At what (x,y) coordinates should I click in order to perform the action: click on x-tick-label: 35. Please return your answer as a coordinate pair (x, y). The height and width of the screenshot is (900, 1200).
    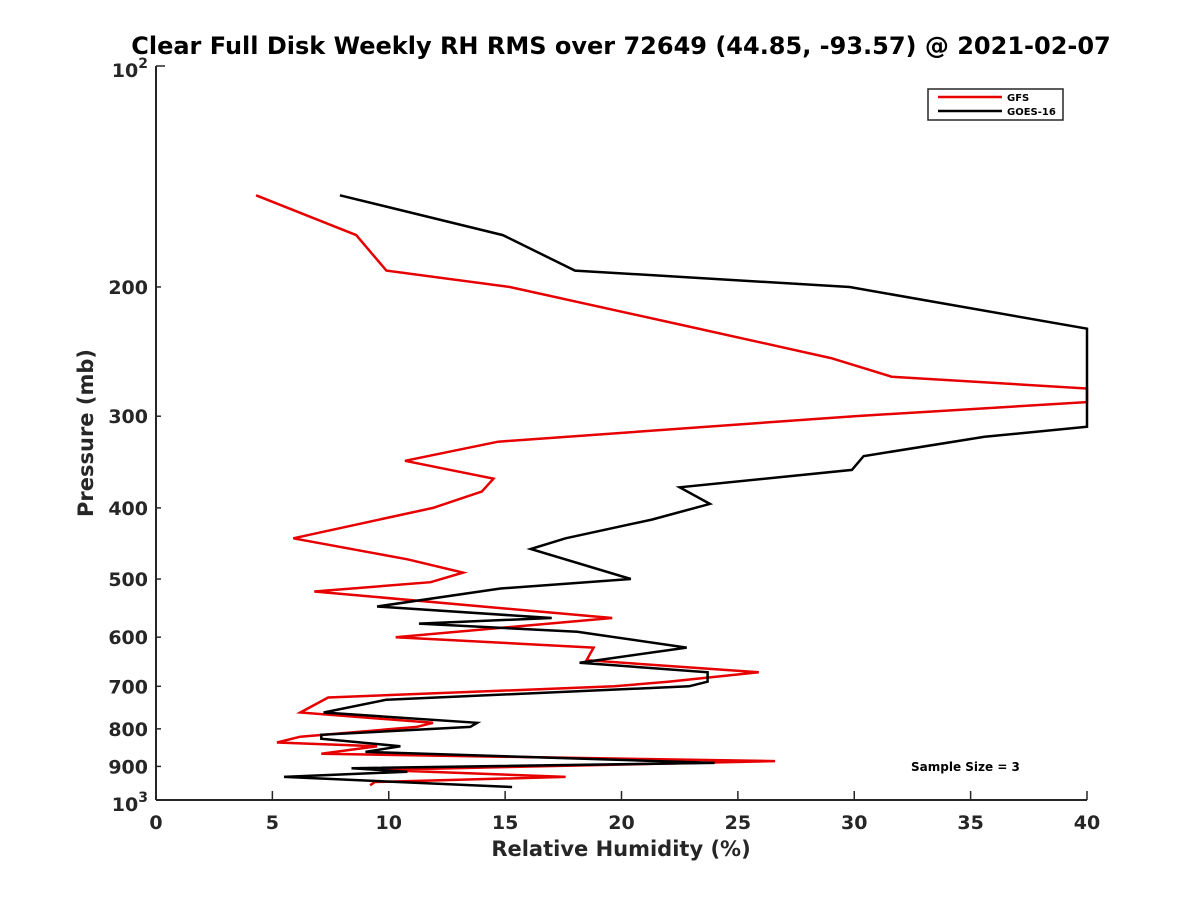
    Looking at the image, I should click on (970, 823).